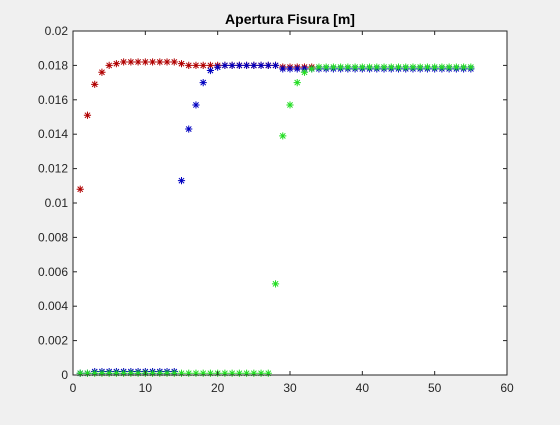 The image size is (560, 425). What do you see at coordinates (290, 388) in the screenshot?
I see `x-tick-label: 30` at bounding box center [290, 388].